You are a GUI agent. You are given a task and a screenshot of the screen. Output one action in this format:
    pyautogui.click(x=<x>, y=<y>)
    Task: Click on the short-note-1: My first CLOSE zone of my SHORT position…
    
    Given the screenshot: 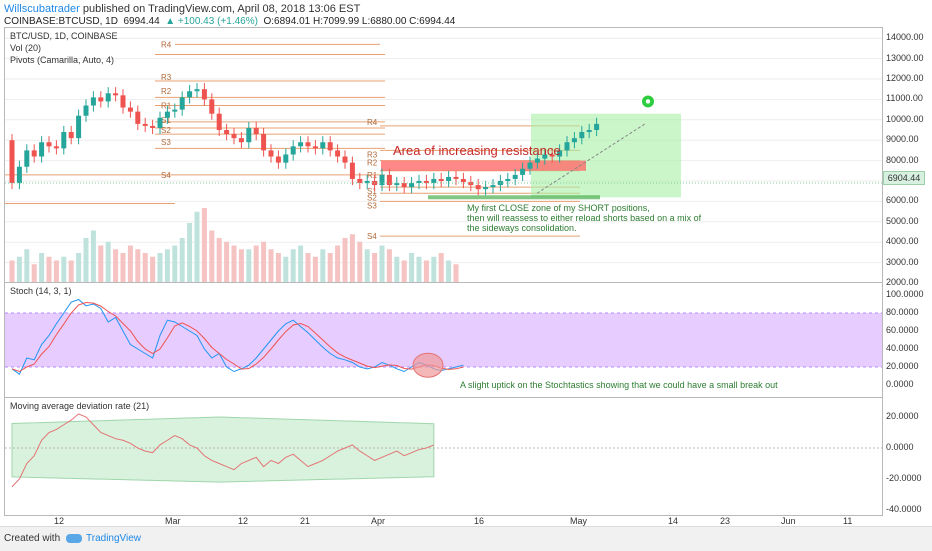 What is the action you would take?
    pyautogui.click(x=558, y=208)
    